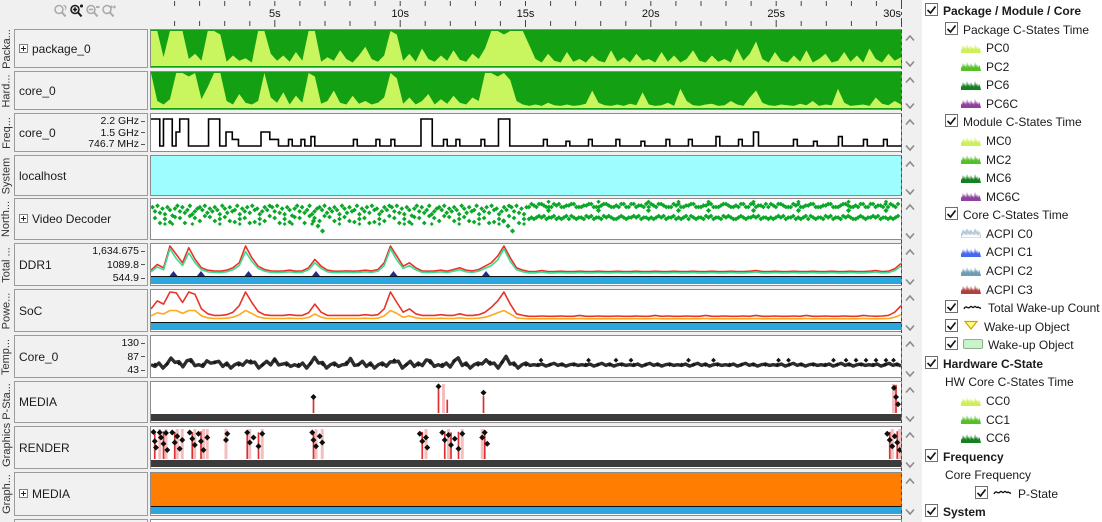  What do you see at coordinates (910, 326) in the screenshot?
I see `row-down-arrow-soc` at bounding box center [910, 326].